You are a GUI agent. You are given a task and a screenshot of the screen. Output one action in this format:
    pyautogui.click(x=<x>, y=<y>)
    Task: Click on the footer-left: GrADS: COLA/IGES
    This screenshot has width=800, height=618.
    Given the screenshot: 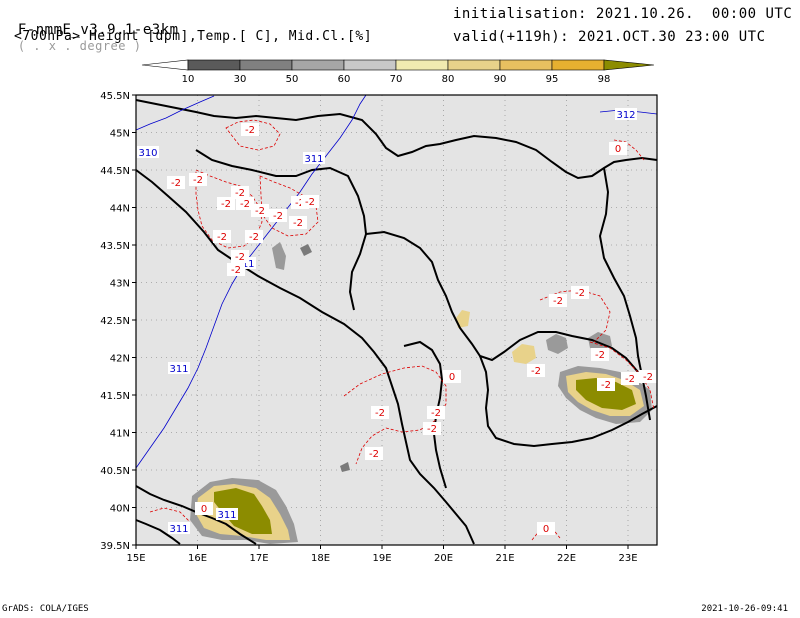 What is the action you would take?
    pyautogui.click(x=45, y=609)
    